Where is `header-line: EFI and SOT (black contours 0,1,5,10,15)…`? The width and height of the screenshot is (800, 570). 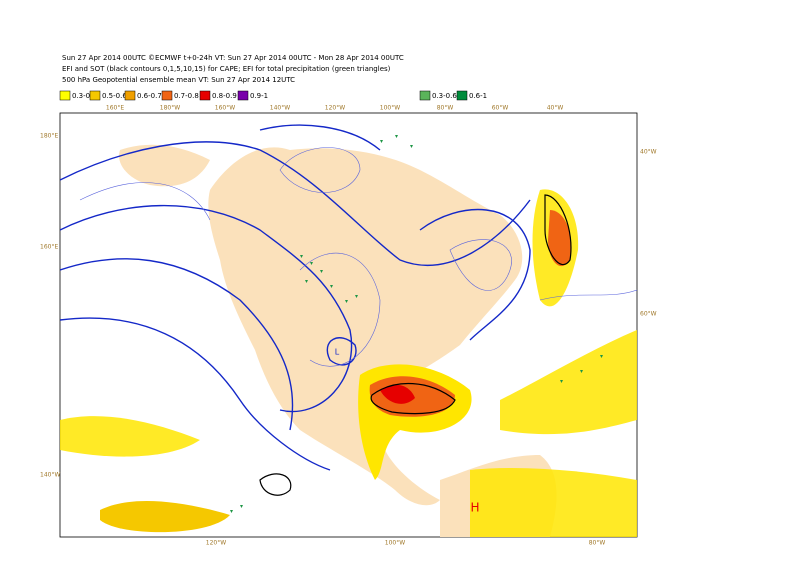 header-line: EFI and SOT (black contours 0,1,5,10,15)… is located at coordinates (226, 69).